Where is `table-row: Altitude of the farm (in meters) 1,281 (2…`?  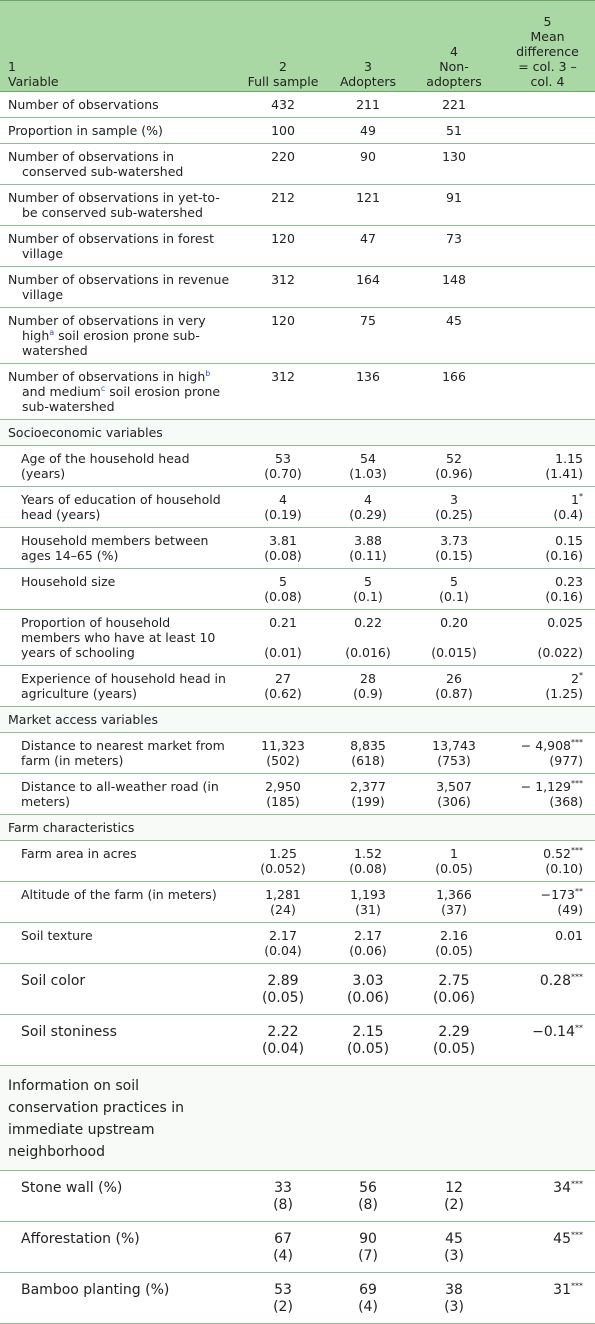 table-row: Altitude of the farm (in meters) 1,281 (2… is located at coordinates (297, 902).